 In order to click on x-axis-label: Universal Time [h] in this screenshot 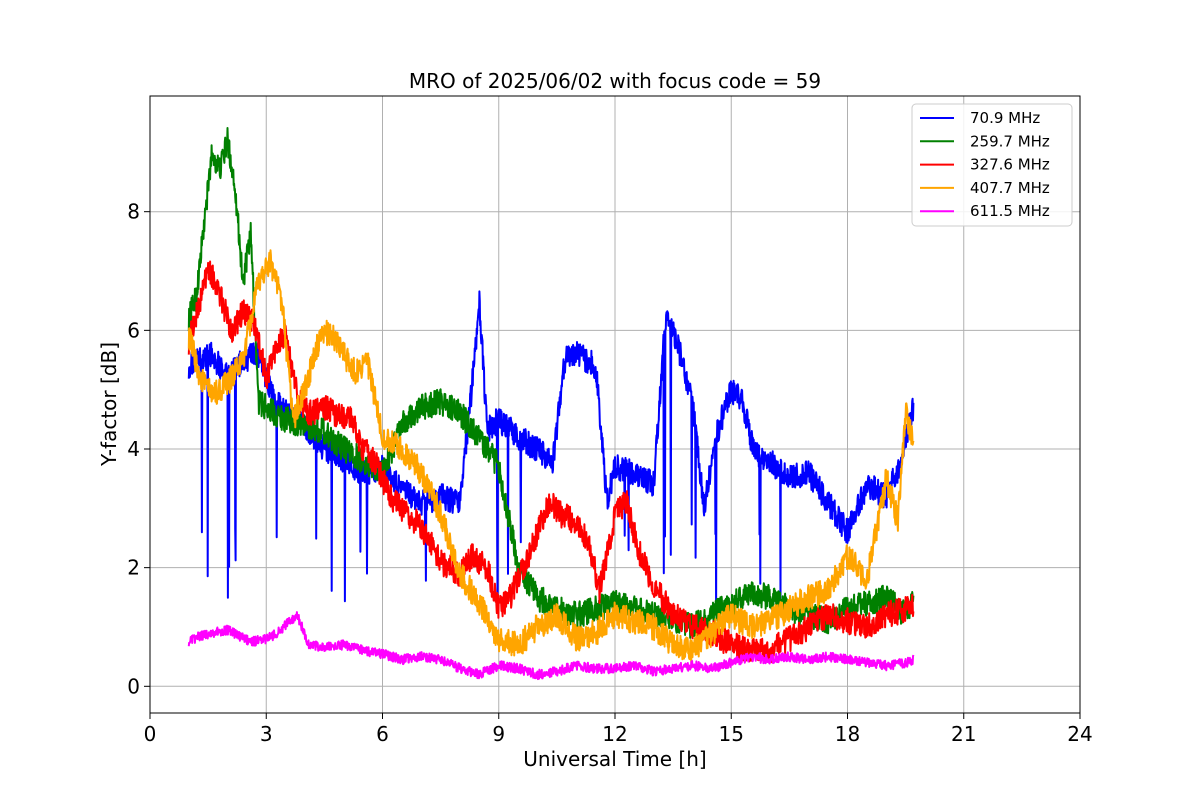, I will do `click(614, 759)`.